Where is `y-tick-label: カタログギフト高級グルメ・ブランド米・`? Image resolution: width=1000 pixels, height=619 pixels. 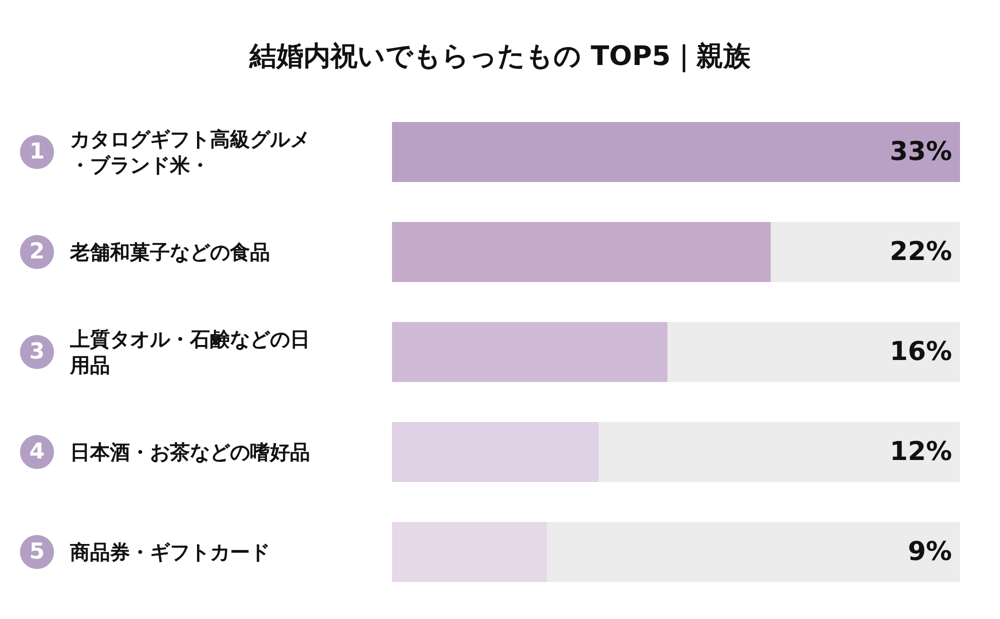
y-tick-label: カタログギフト高級グルメ・ブランド米・ is located at coordinates (190, 152).